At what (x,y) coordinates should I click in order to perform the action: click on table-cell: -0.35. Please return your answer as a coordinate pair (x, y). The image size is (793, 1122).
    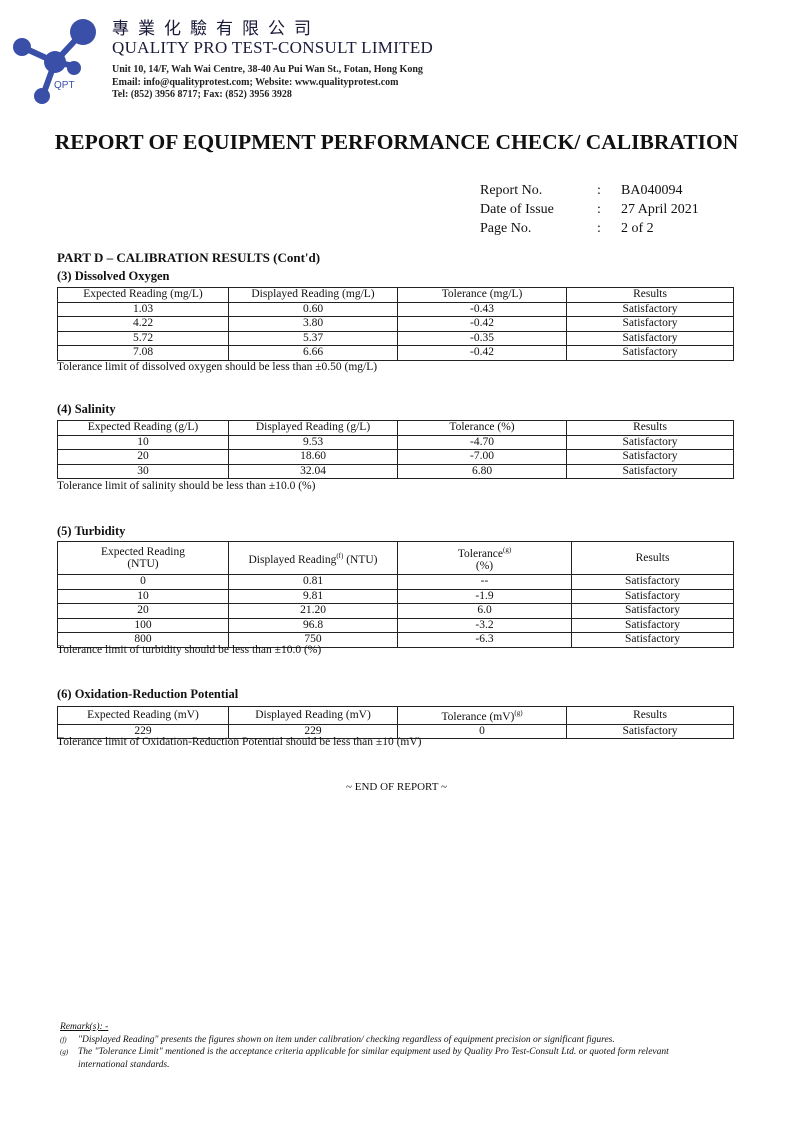
    Looking at the image, I should click on (482, 338).